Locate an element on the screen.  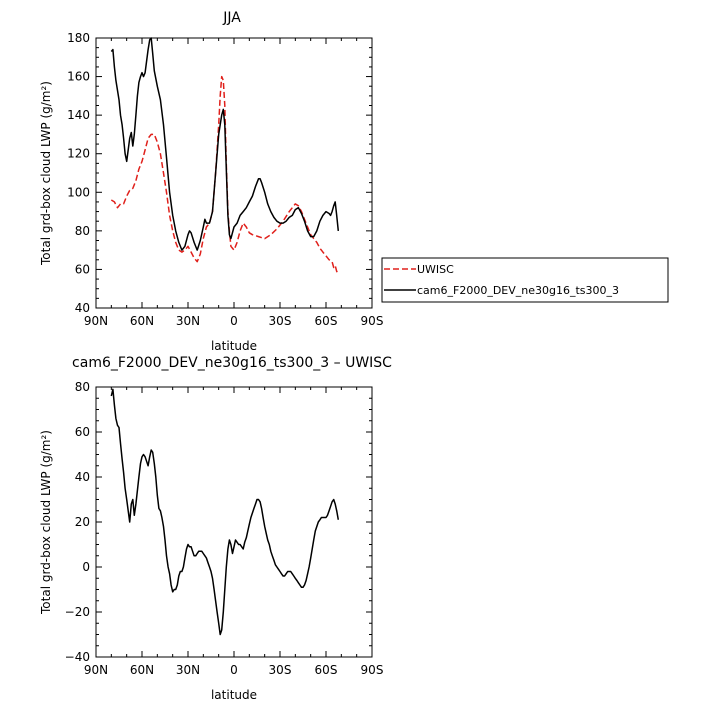
top-title: JJA is located at coordinates (231, 18).